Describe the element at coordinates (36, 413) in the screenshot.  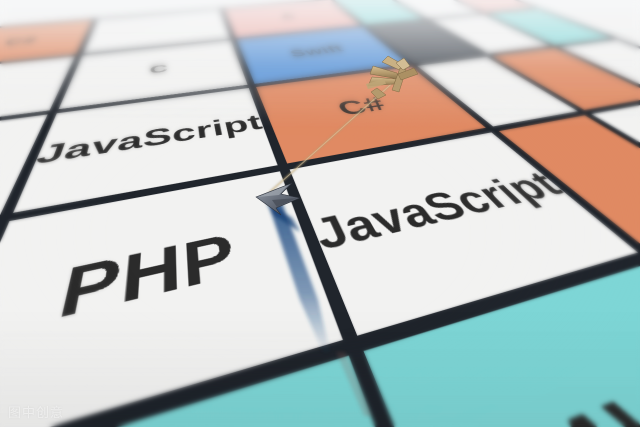
I see `watermark-text: 图中创意` at that location.